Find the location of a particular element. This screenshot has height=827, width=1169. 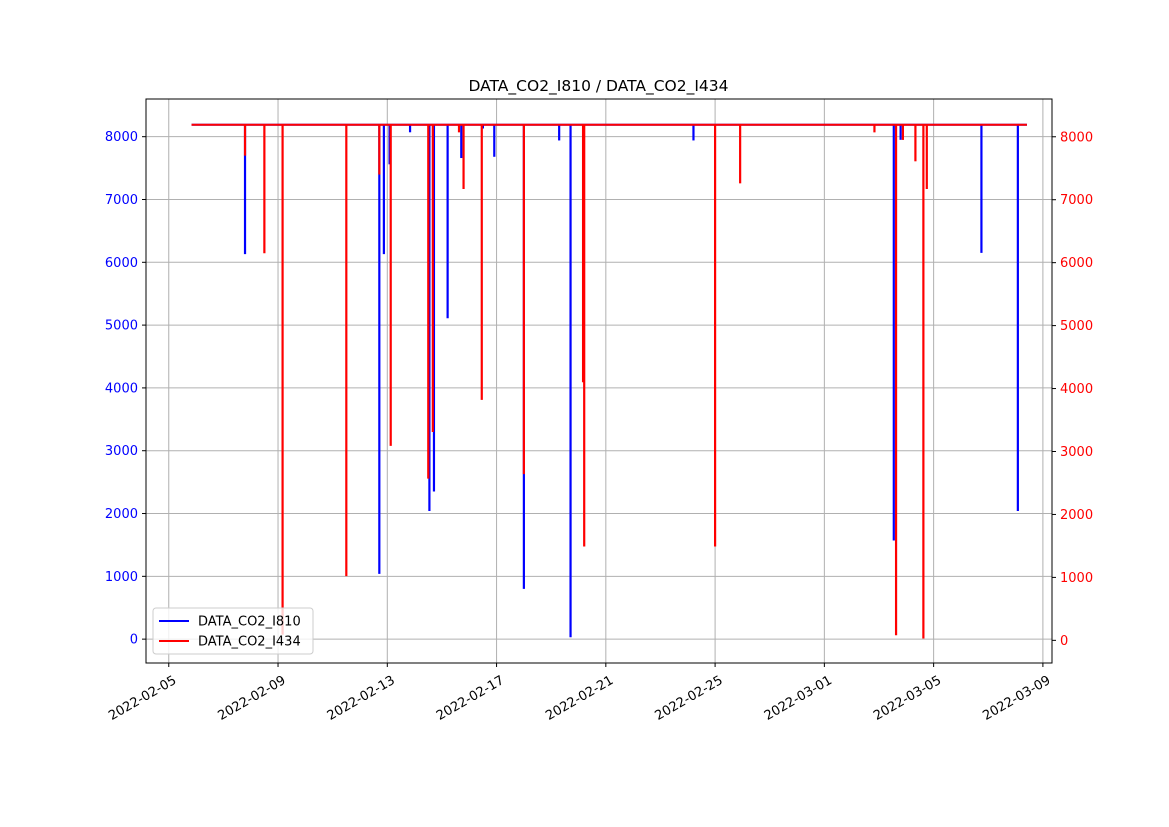

left-y-tick-label: 5000 is located at coordinates (121, 326).